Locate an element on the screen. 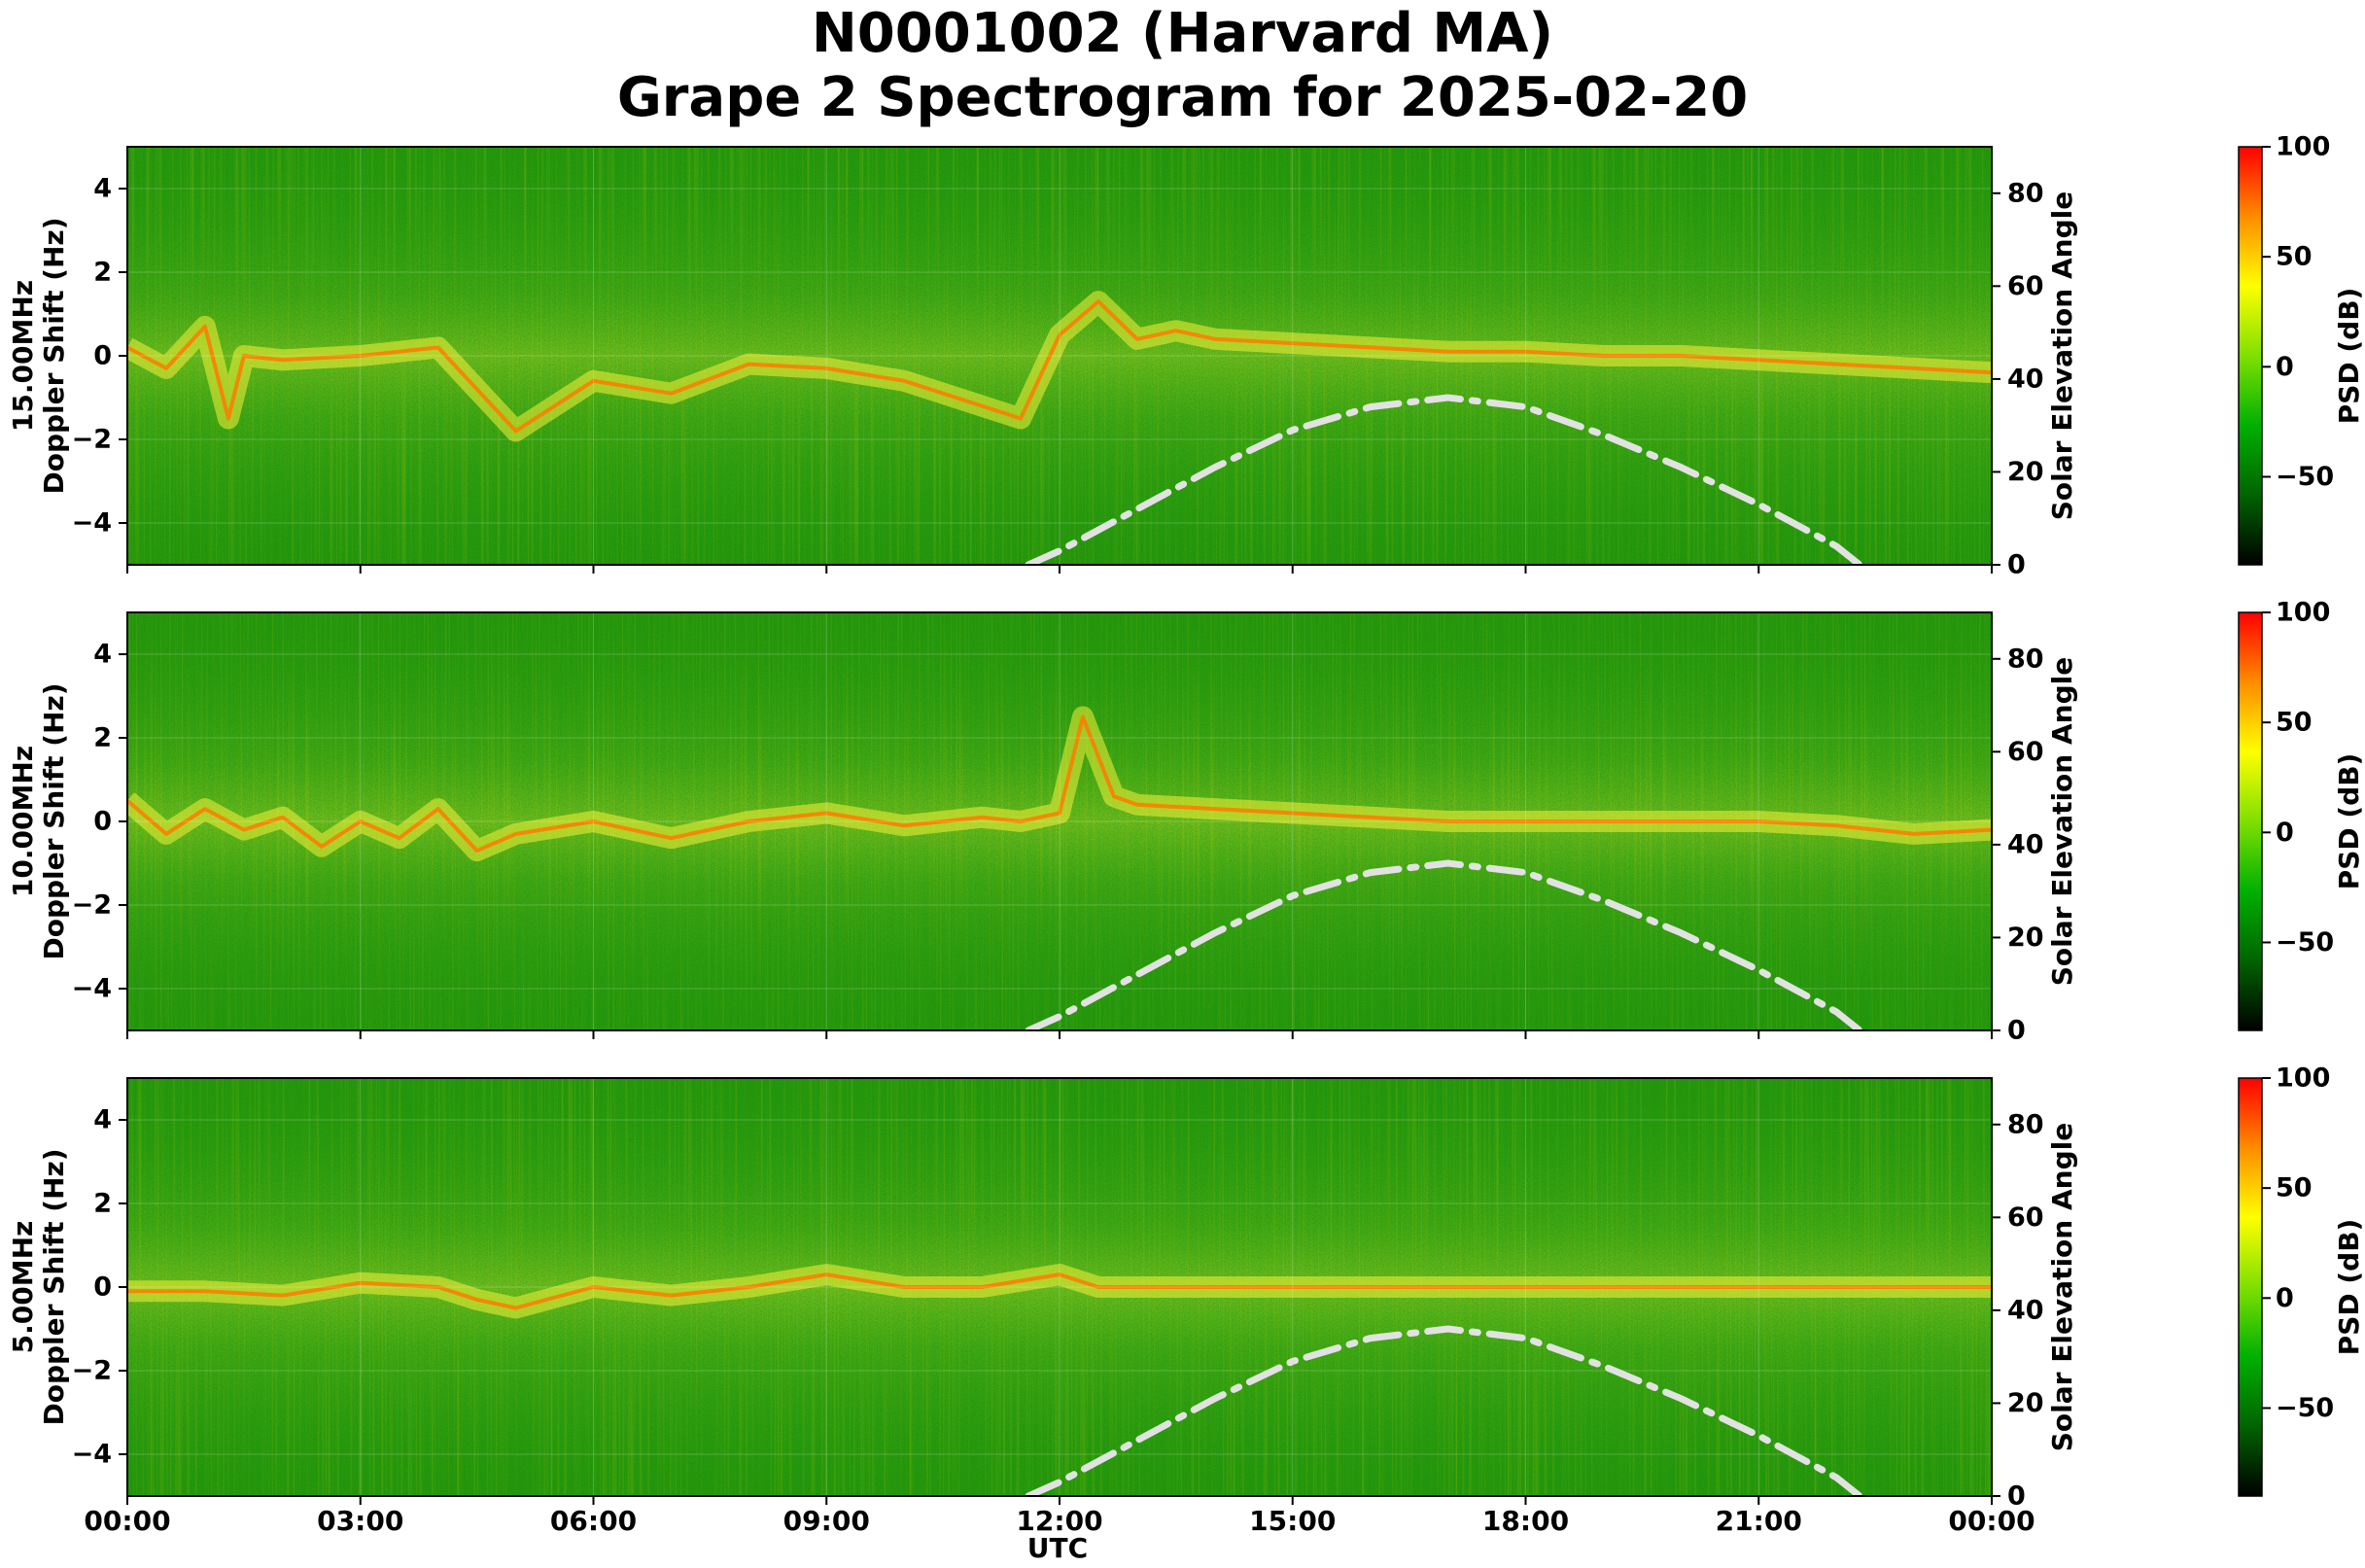  x-axis-label: UTC is located at coordinates (1057, 1548).